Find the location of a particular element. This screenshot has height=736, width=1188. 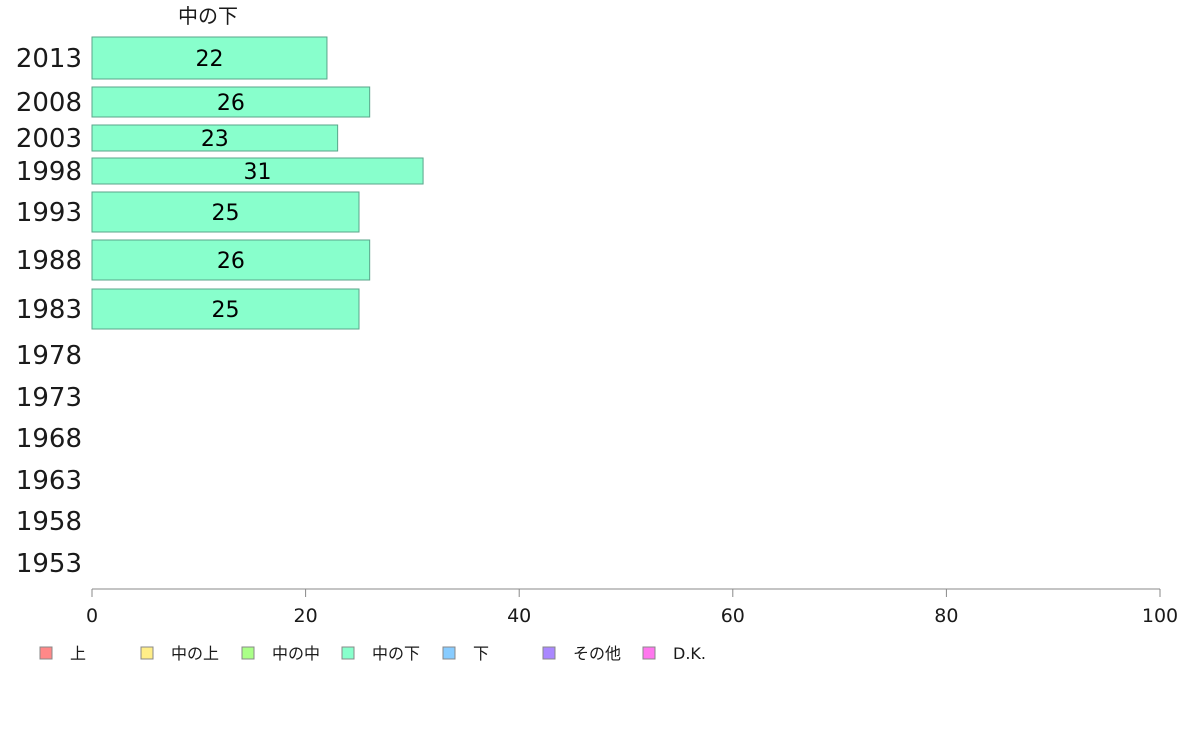

year-label-1973: 1973 is located at coordinates (49, 398).